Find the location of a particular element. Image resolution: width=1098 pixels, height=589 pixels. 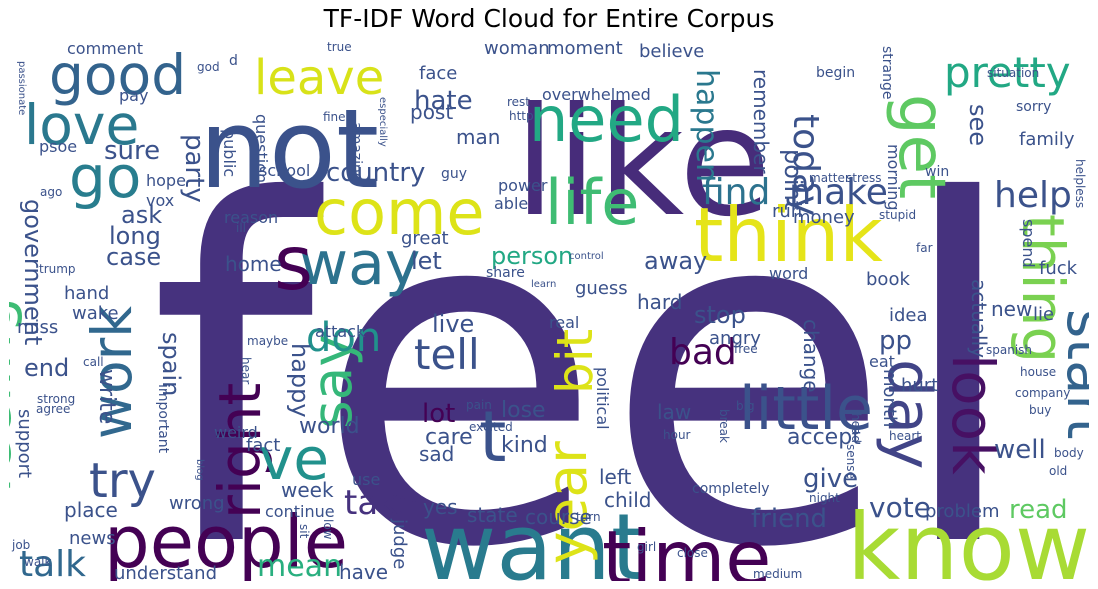

word-strange: strange is located at coordinates (887, 73).